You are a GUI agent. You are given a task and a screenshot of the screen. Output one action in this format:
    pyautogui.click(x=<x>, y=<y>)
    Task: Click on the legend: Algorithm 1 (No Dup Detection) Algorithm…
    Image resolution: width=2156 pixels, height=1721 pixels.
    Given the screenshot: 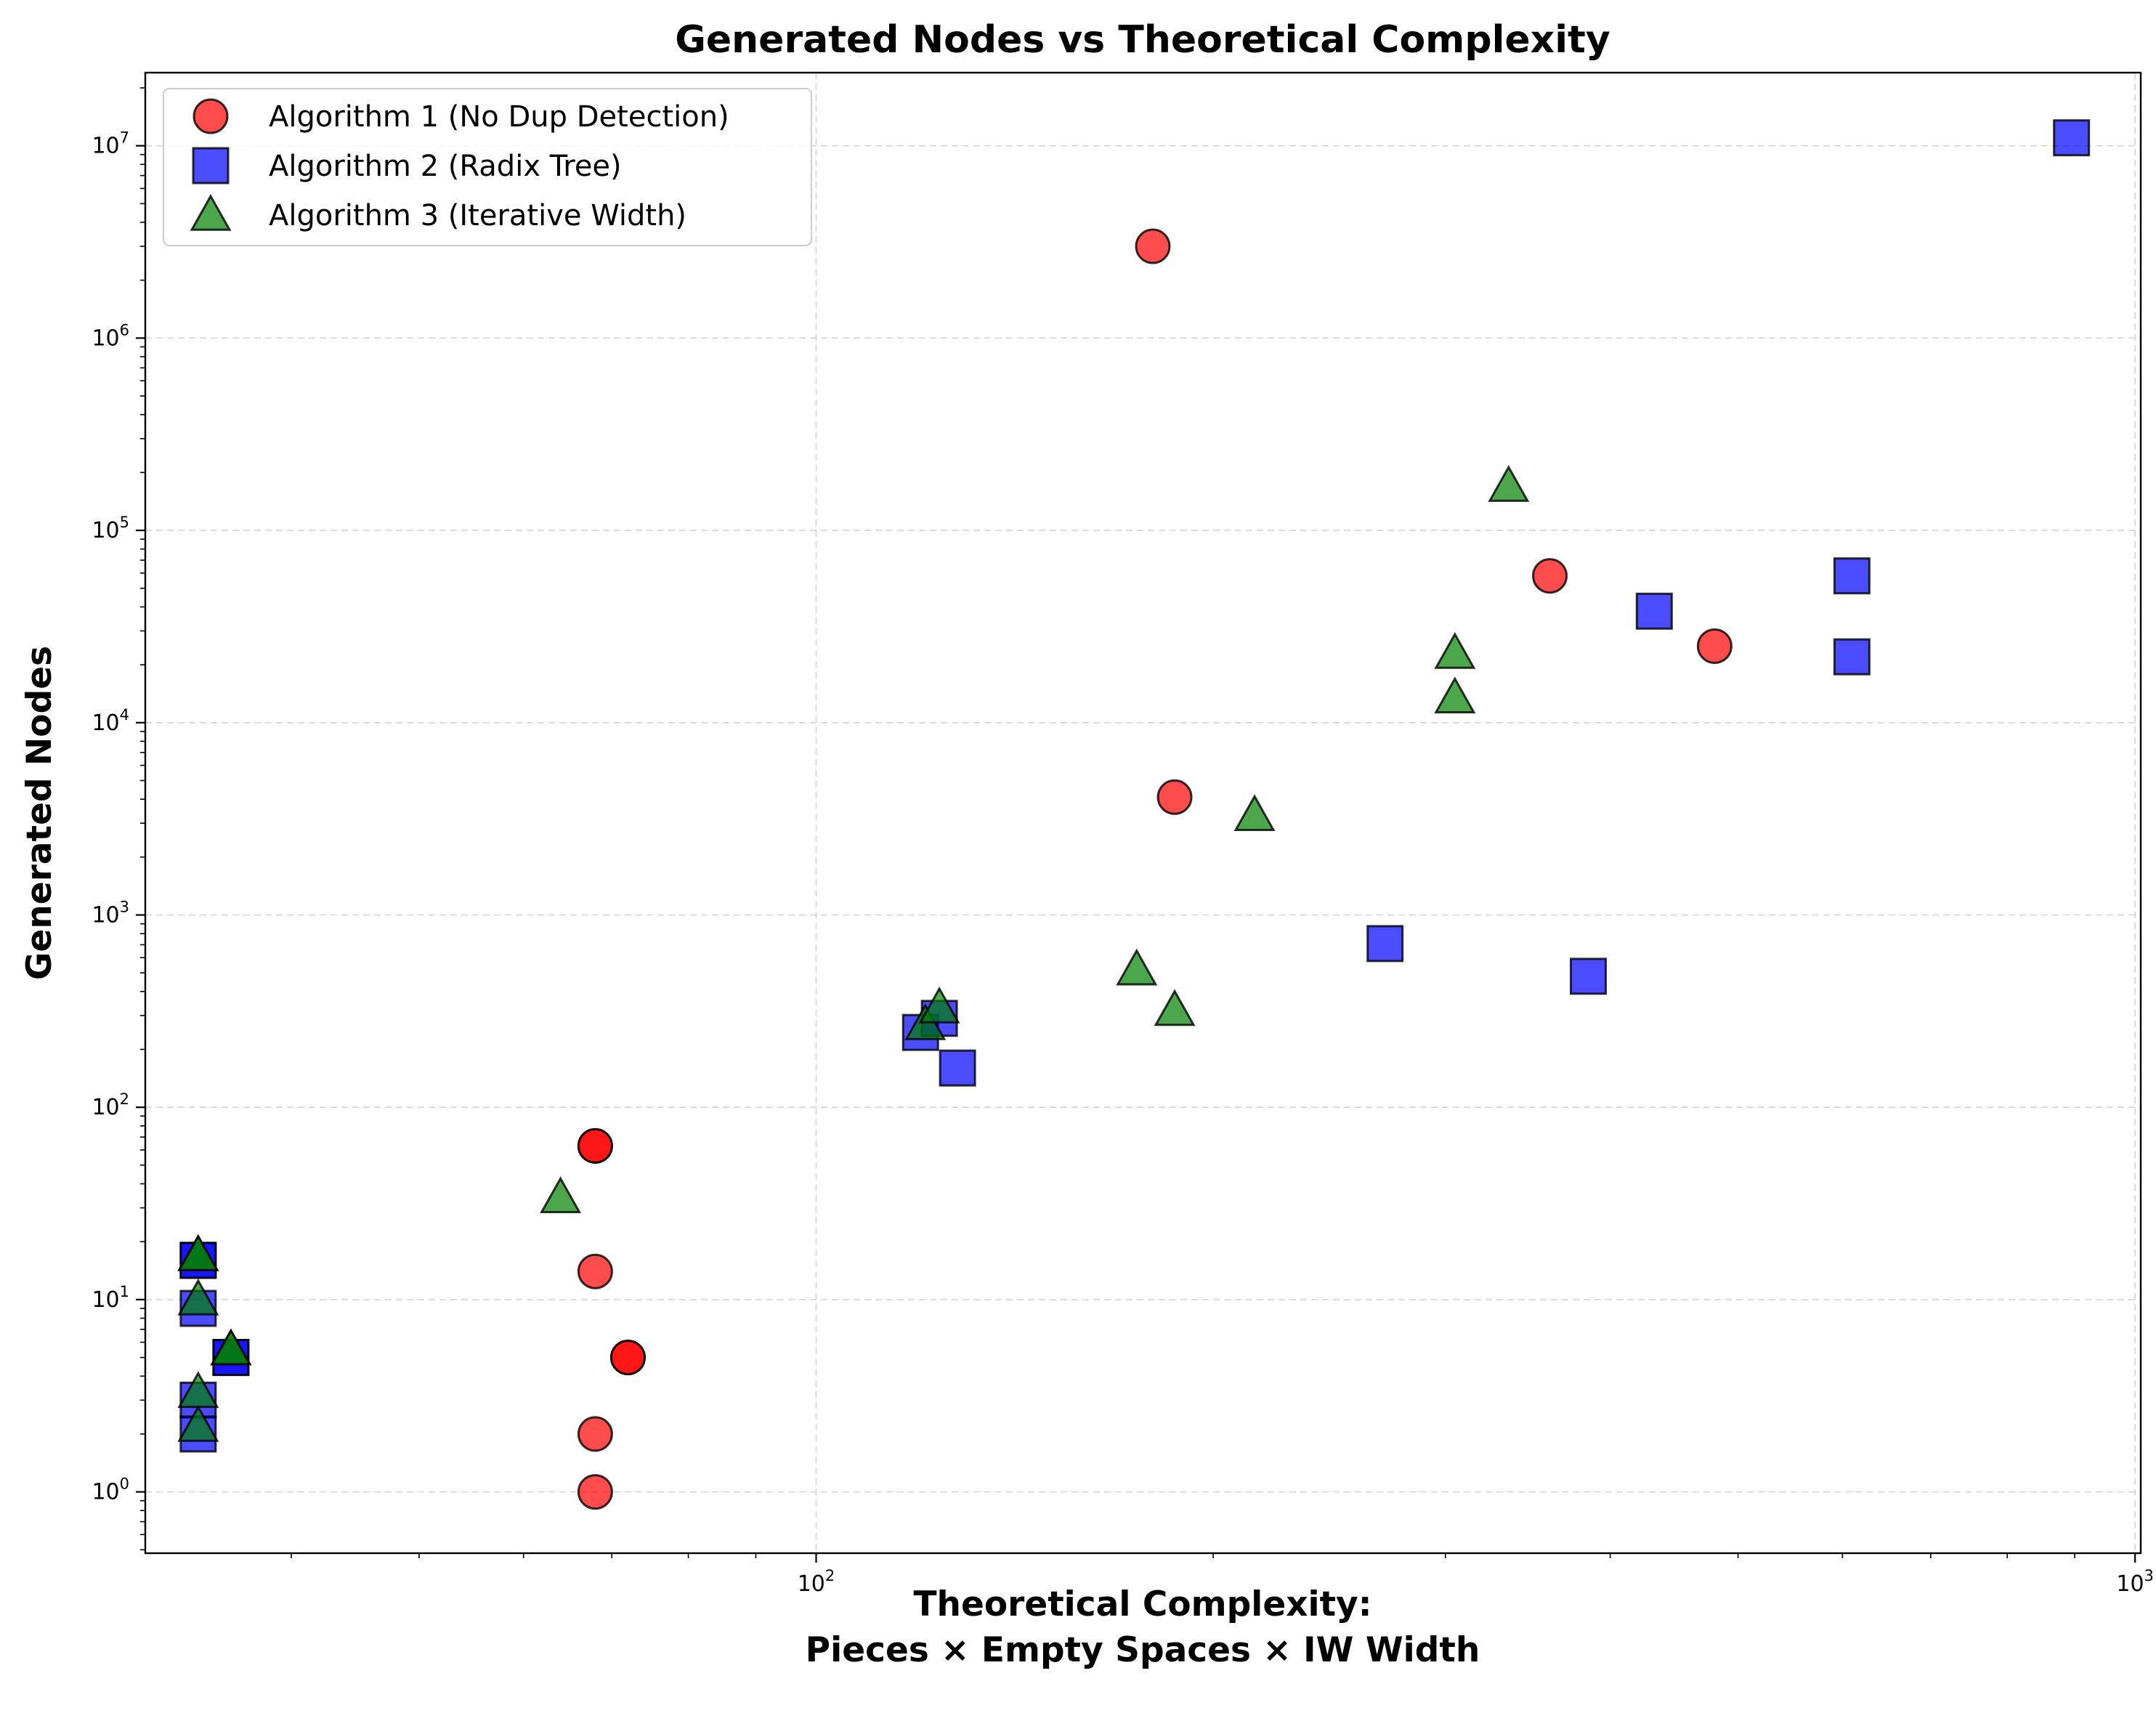 What is the action you would take?
    pyautogui.click(x=487, y=167)
    